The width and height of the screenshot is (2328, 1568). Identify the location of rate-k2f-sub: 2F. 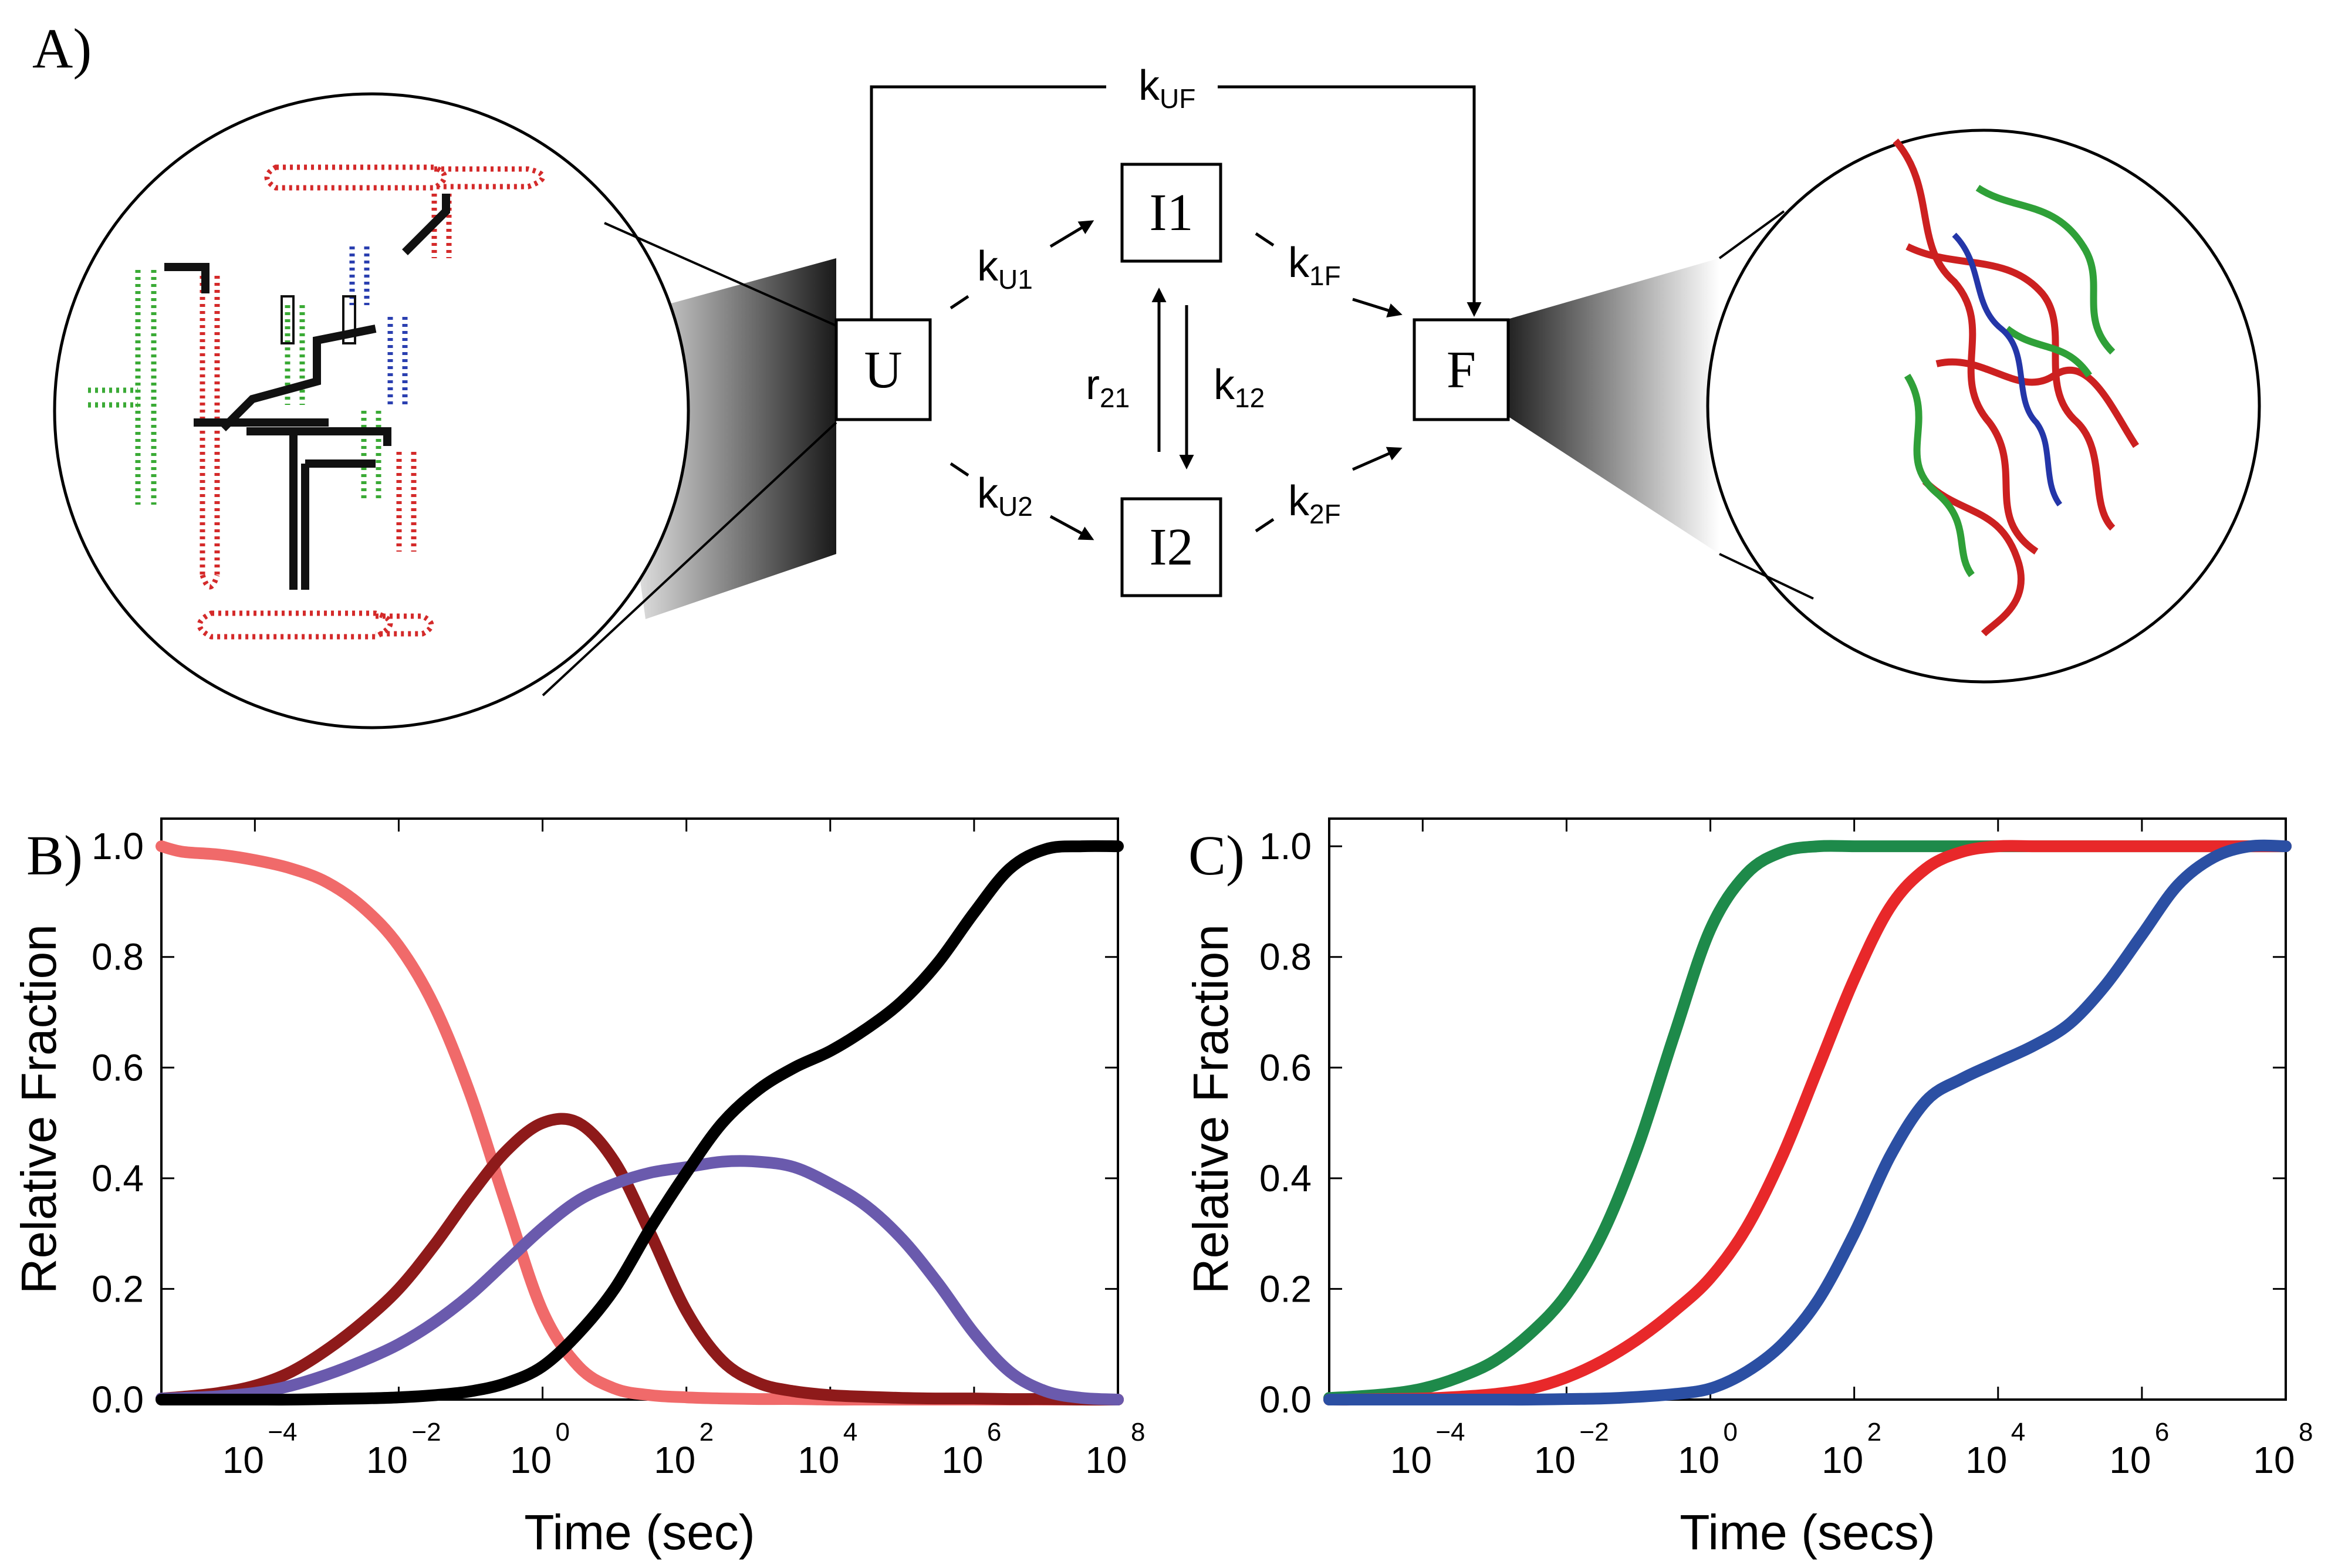
(1325, 514).